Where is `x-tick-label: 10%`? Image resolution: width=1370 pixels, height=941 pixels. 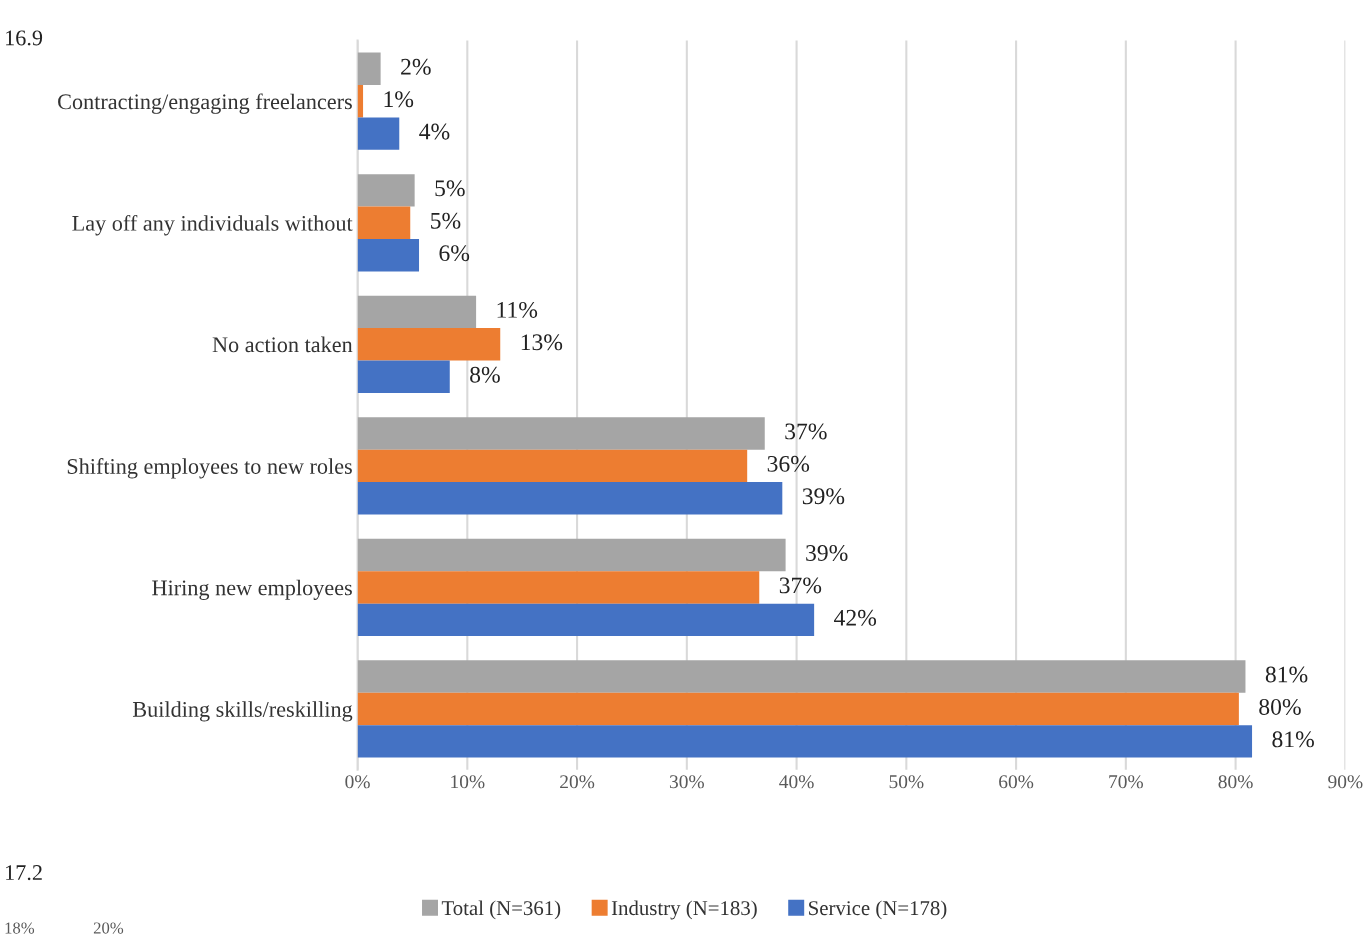
x-tick-label: 10% is located at coordinates (468, 782).